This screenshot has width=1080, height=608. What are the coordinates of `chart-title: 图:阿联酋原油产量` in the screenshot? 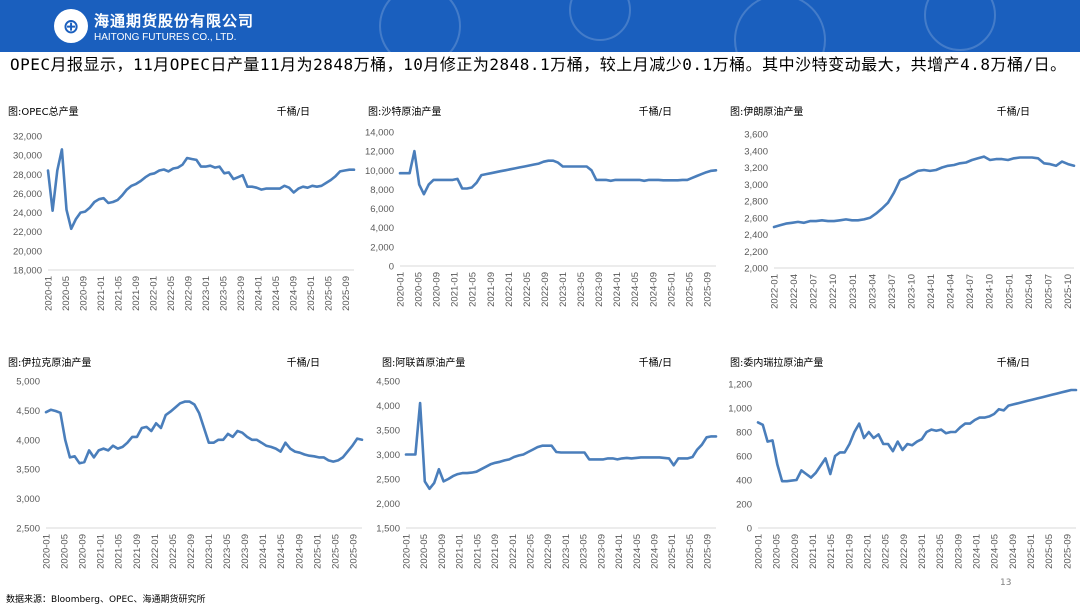 It's located at (424, 363).